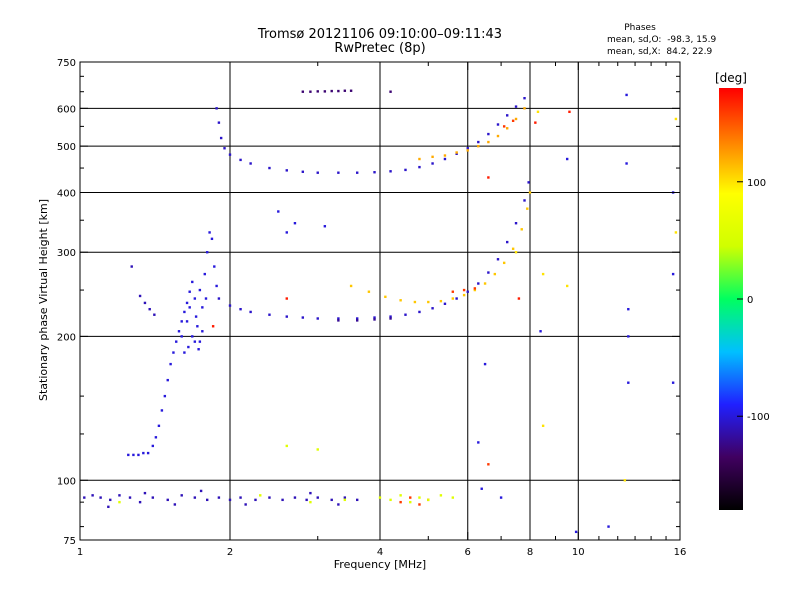 This screenshot has height=600, width=800. What do you see at coordinates (66, 109) in the screenshot?
I see `y-tick-label: 600` at bounding box center [66, 109].